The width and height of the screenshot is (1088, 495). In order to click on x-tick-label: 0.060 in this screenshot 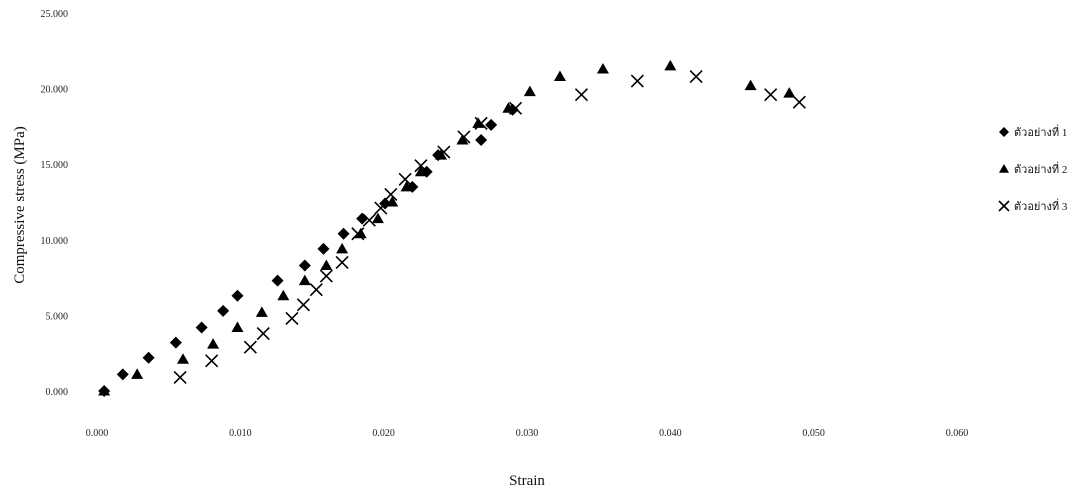, I will do `click(957, 433)`.